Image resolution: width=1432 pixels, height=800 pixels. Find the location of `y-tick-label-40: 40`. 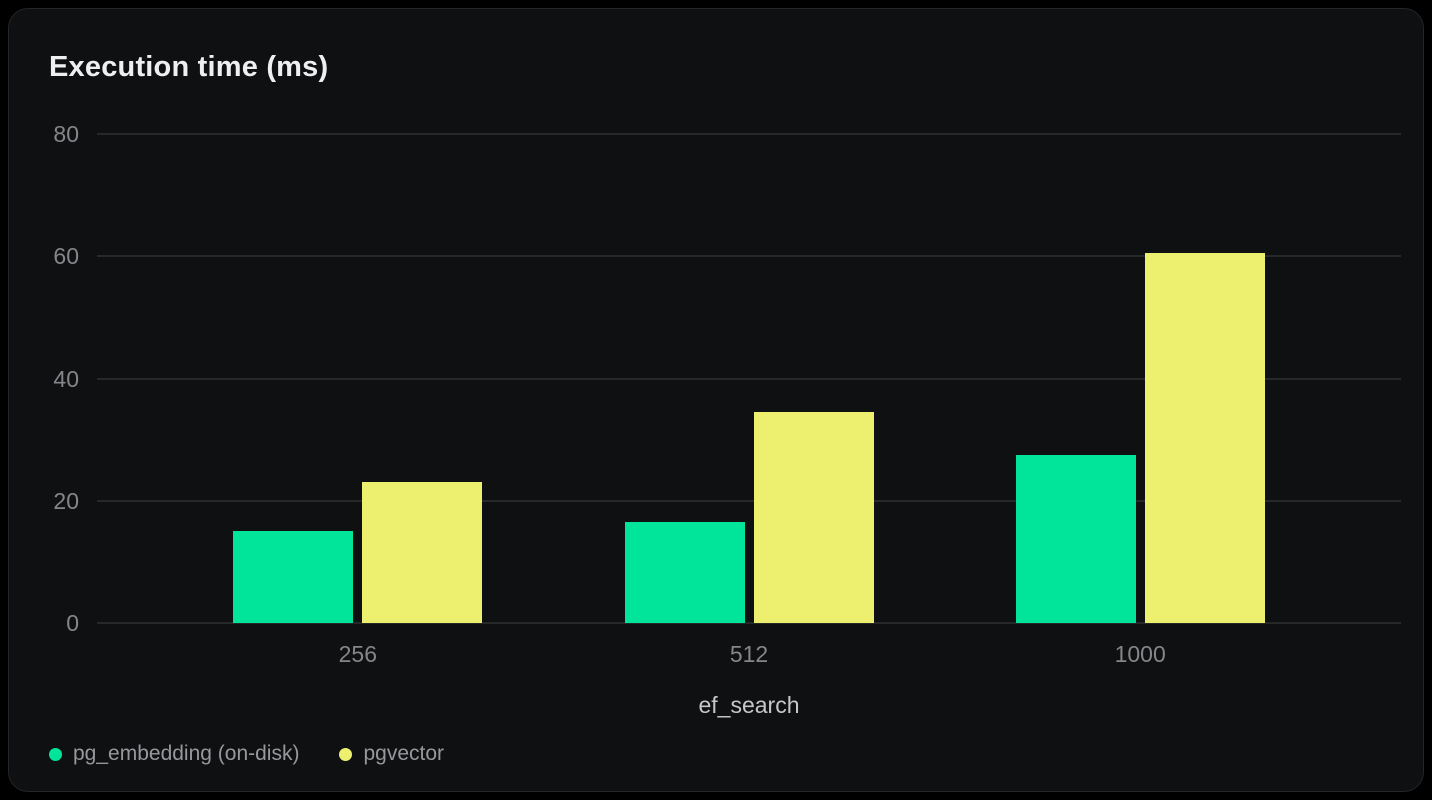

y-tick-label-40: 40 is located at coordinates (66, 378).